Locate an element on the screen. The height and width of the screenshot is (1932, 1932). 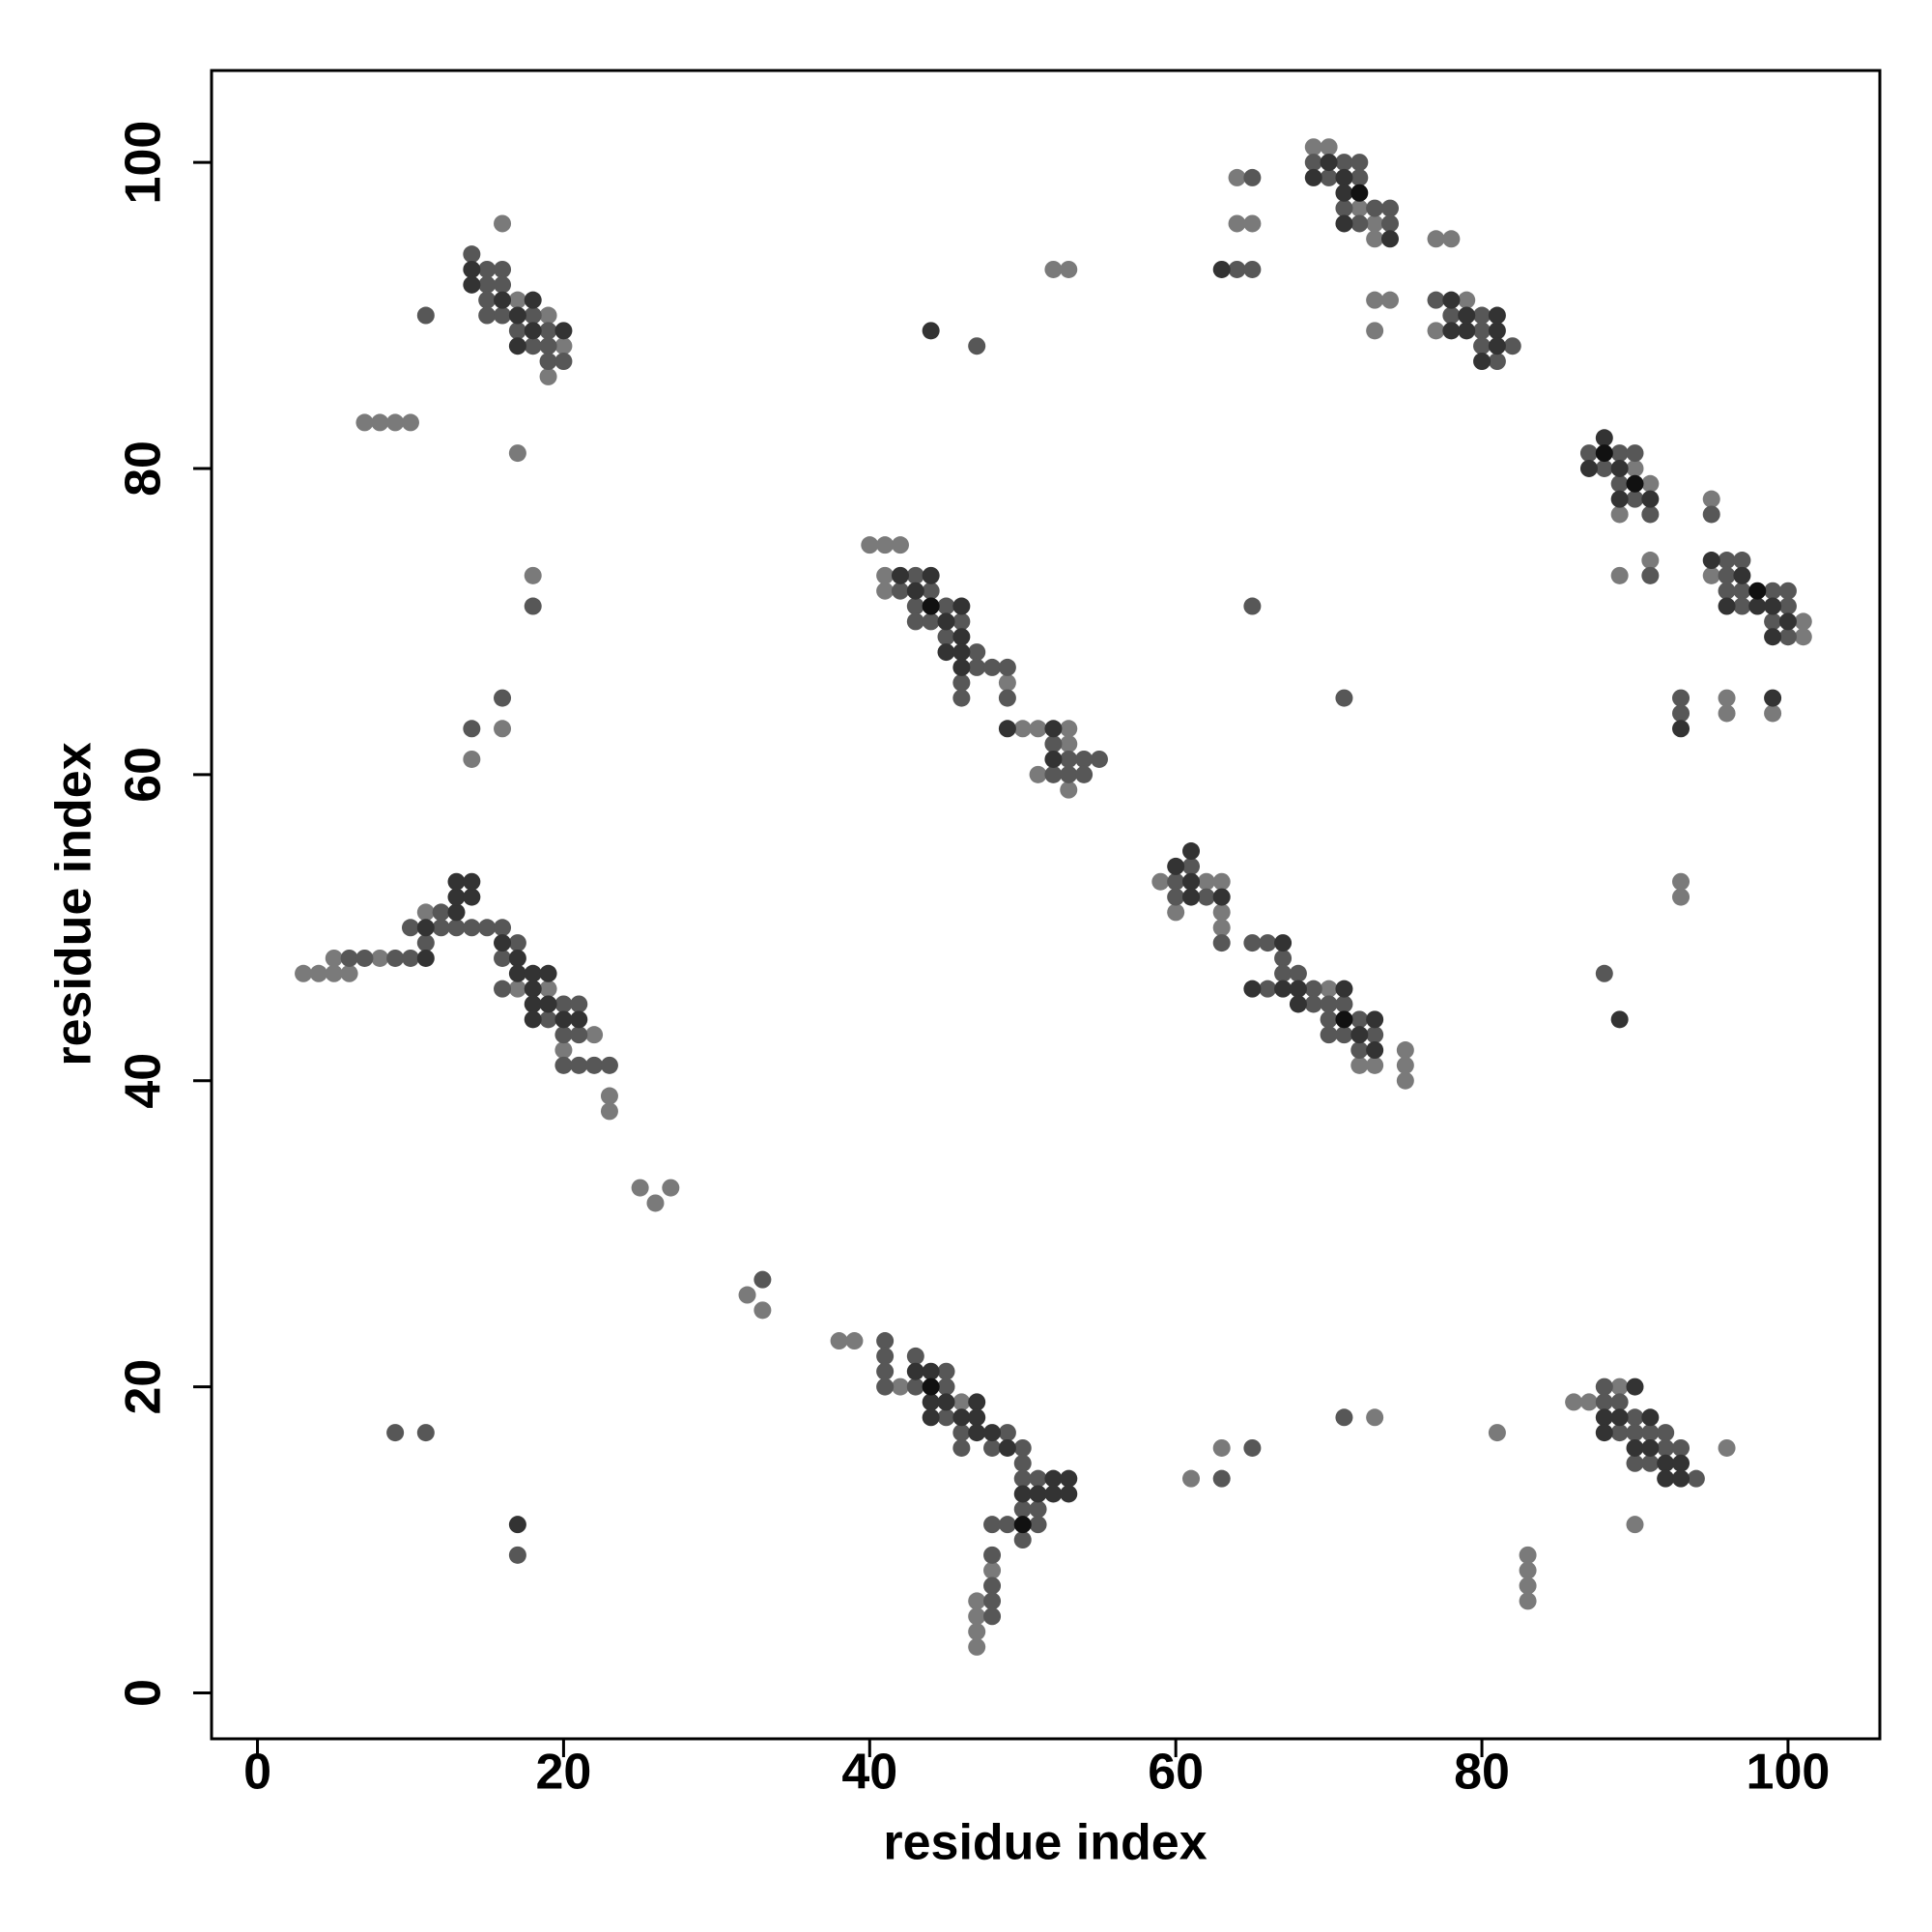
x-tick-label: 40 is located at coordinates (869, 1773).